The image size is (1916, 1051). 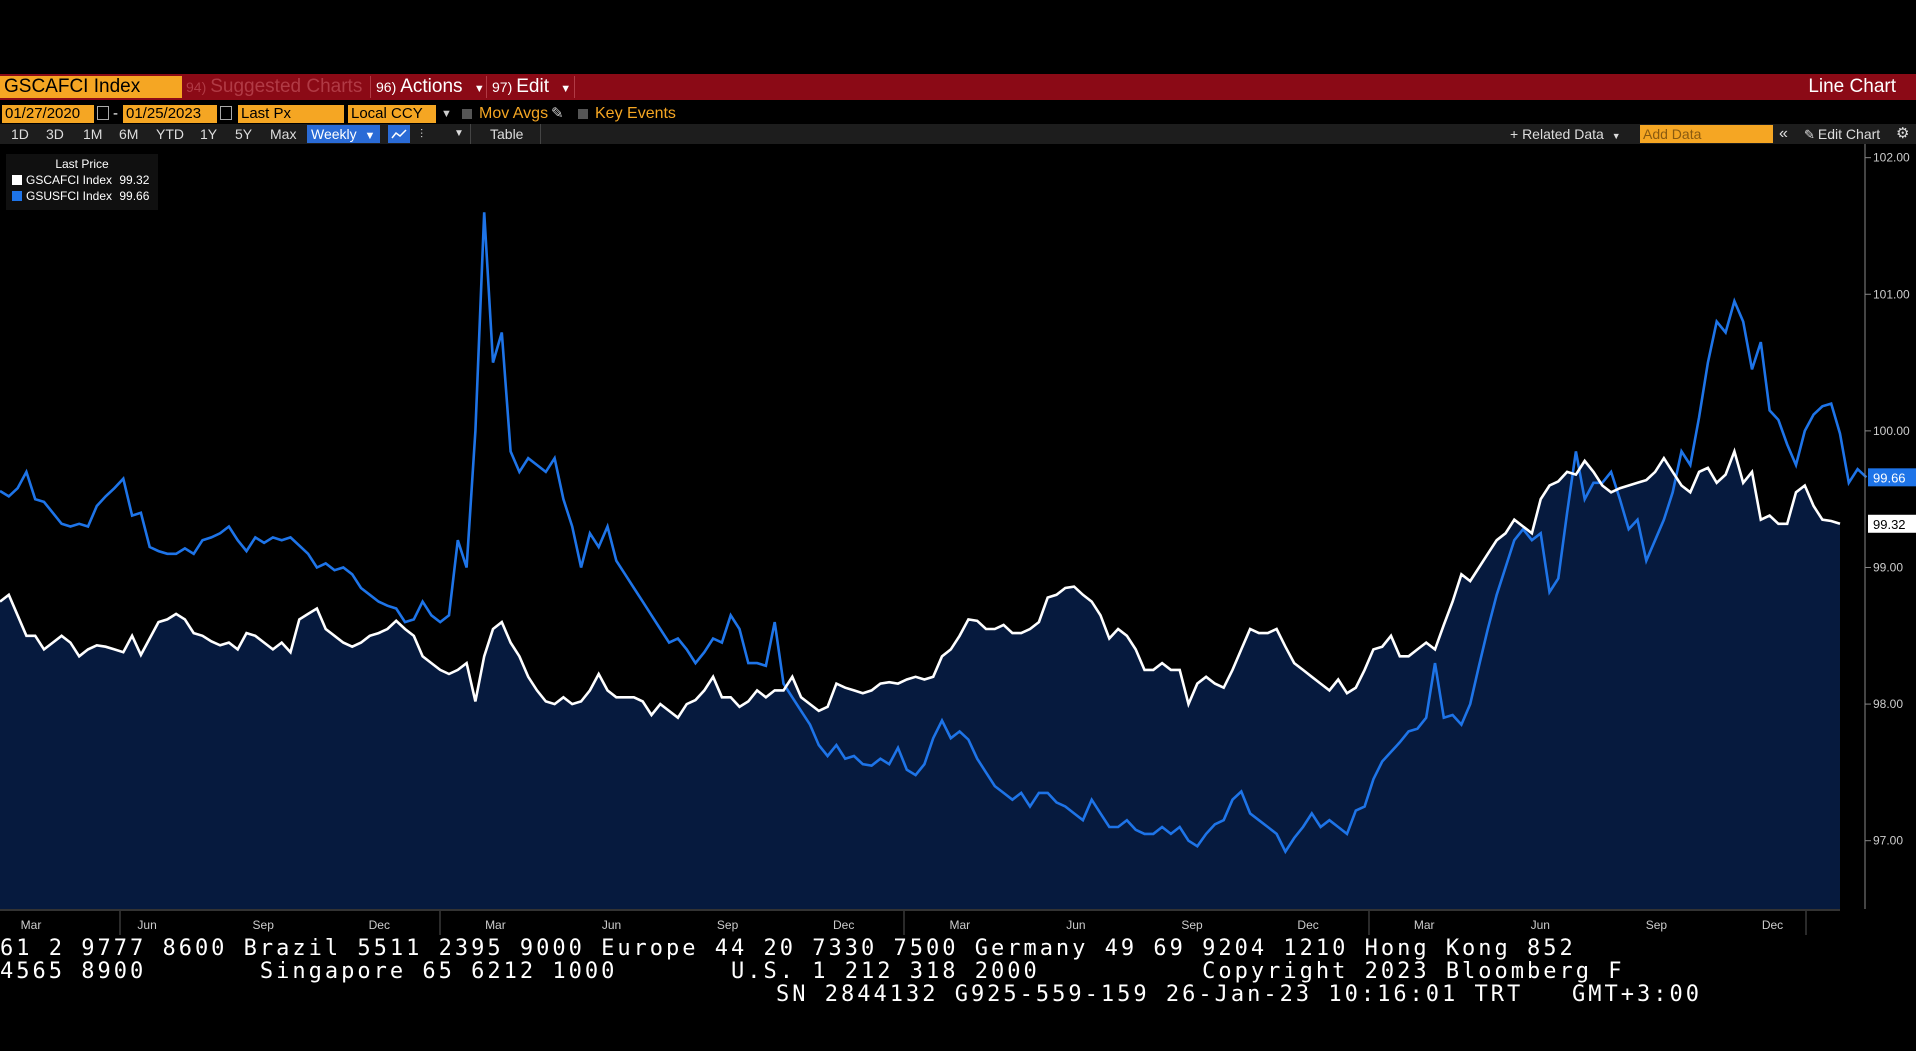 I want to click on y-tick-label: 98.00, so click(x=1888, y=704).